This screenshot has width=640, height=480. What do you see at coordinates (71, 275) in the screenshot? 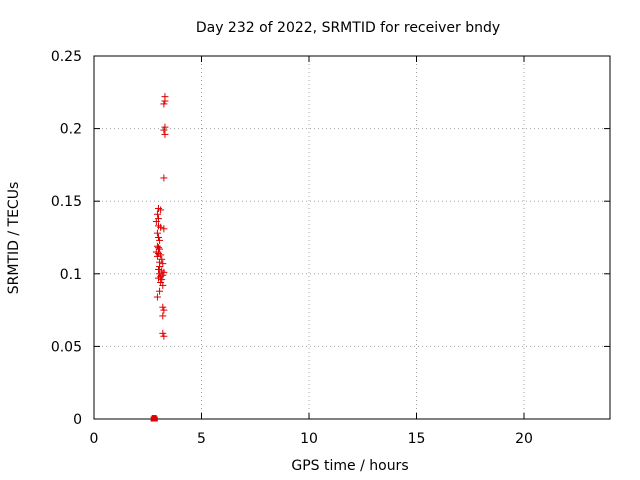
I see `y-tick-label: 0.1` at bounding box center [71, 275].